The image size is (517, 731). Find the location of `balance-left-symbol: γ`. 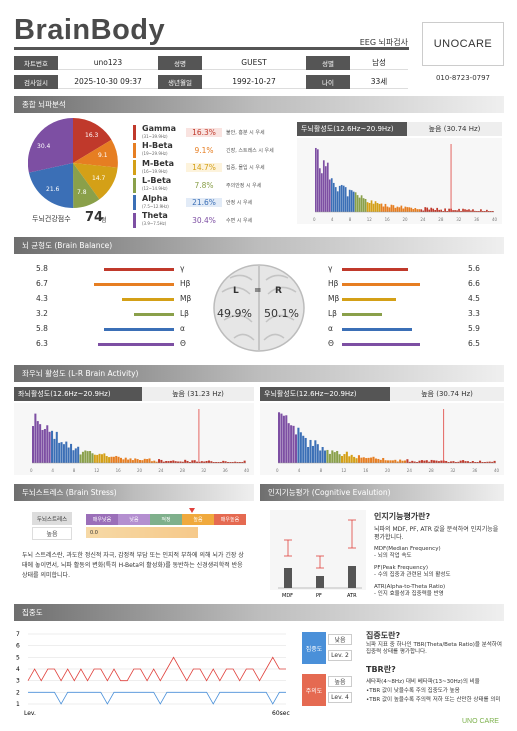

balance-left-symbol: γ is located at coordinates (182, 268).